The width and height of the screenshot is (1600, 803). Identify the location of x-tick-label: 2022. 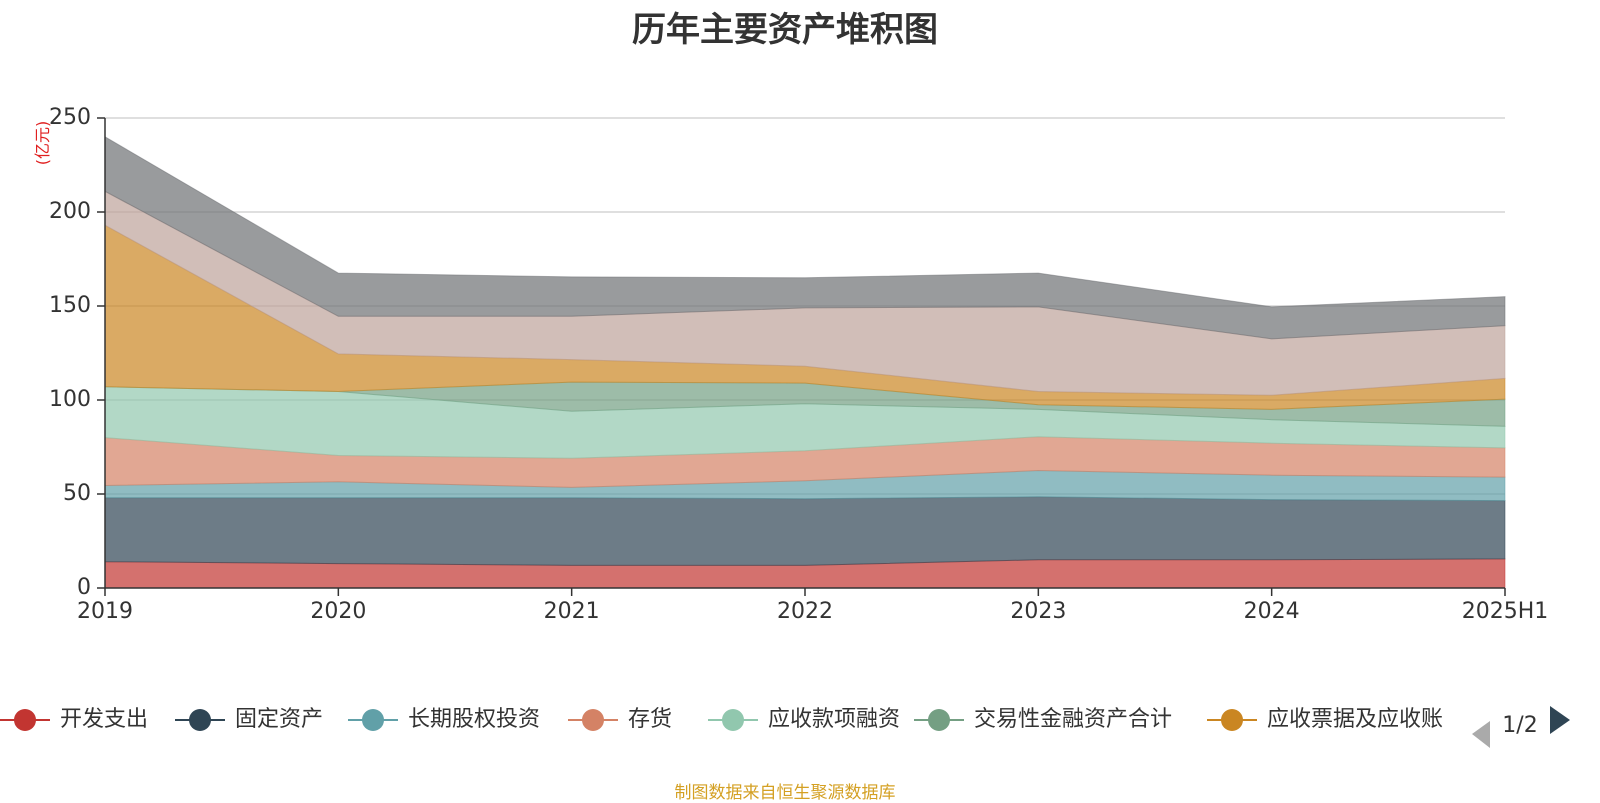
(805, 611).